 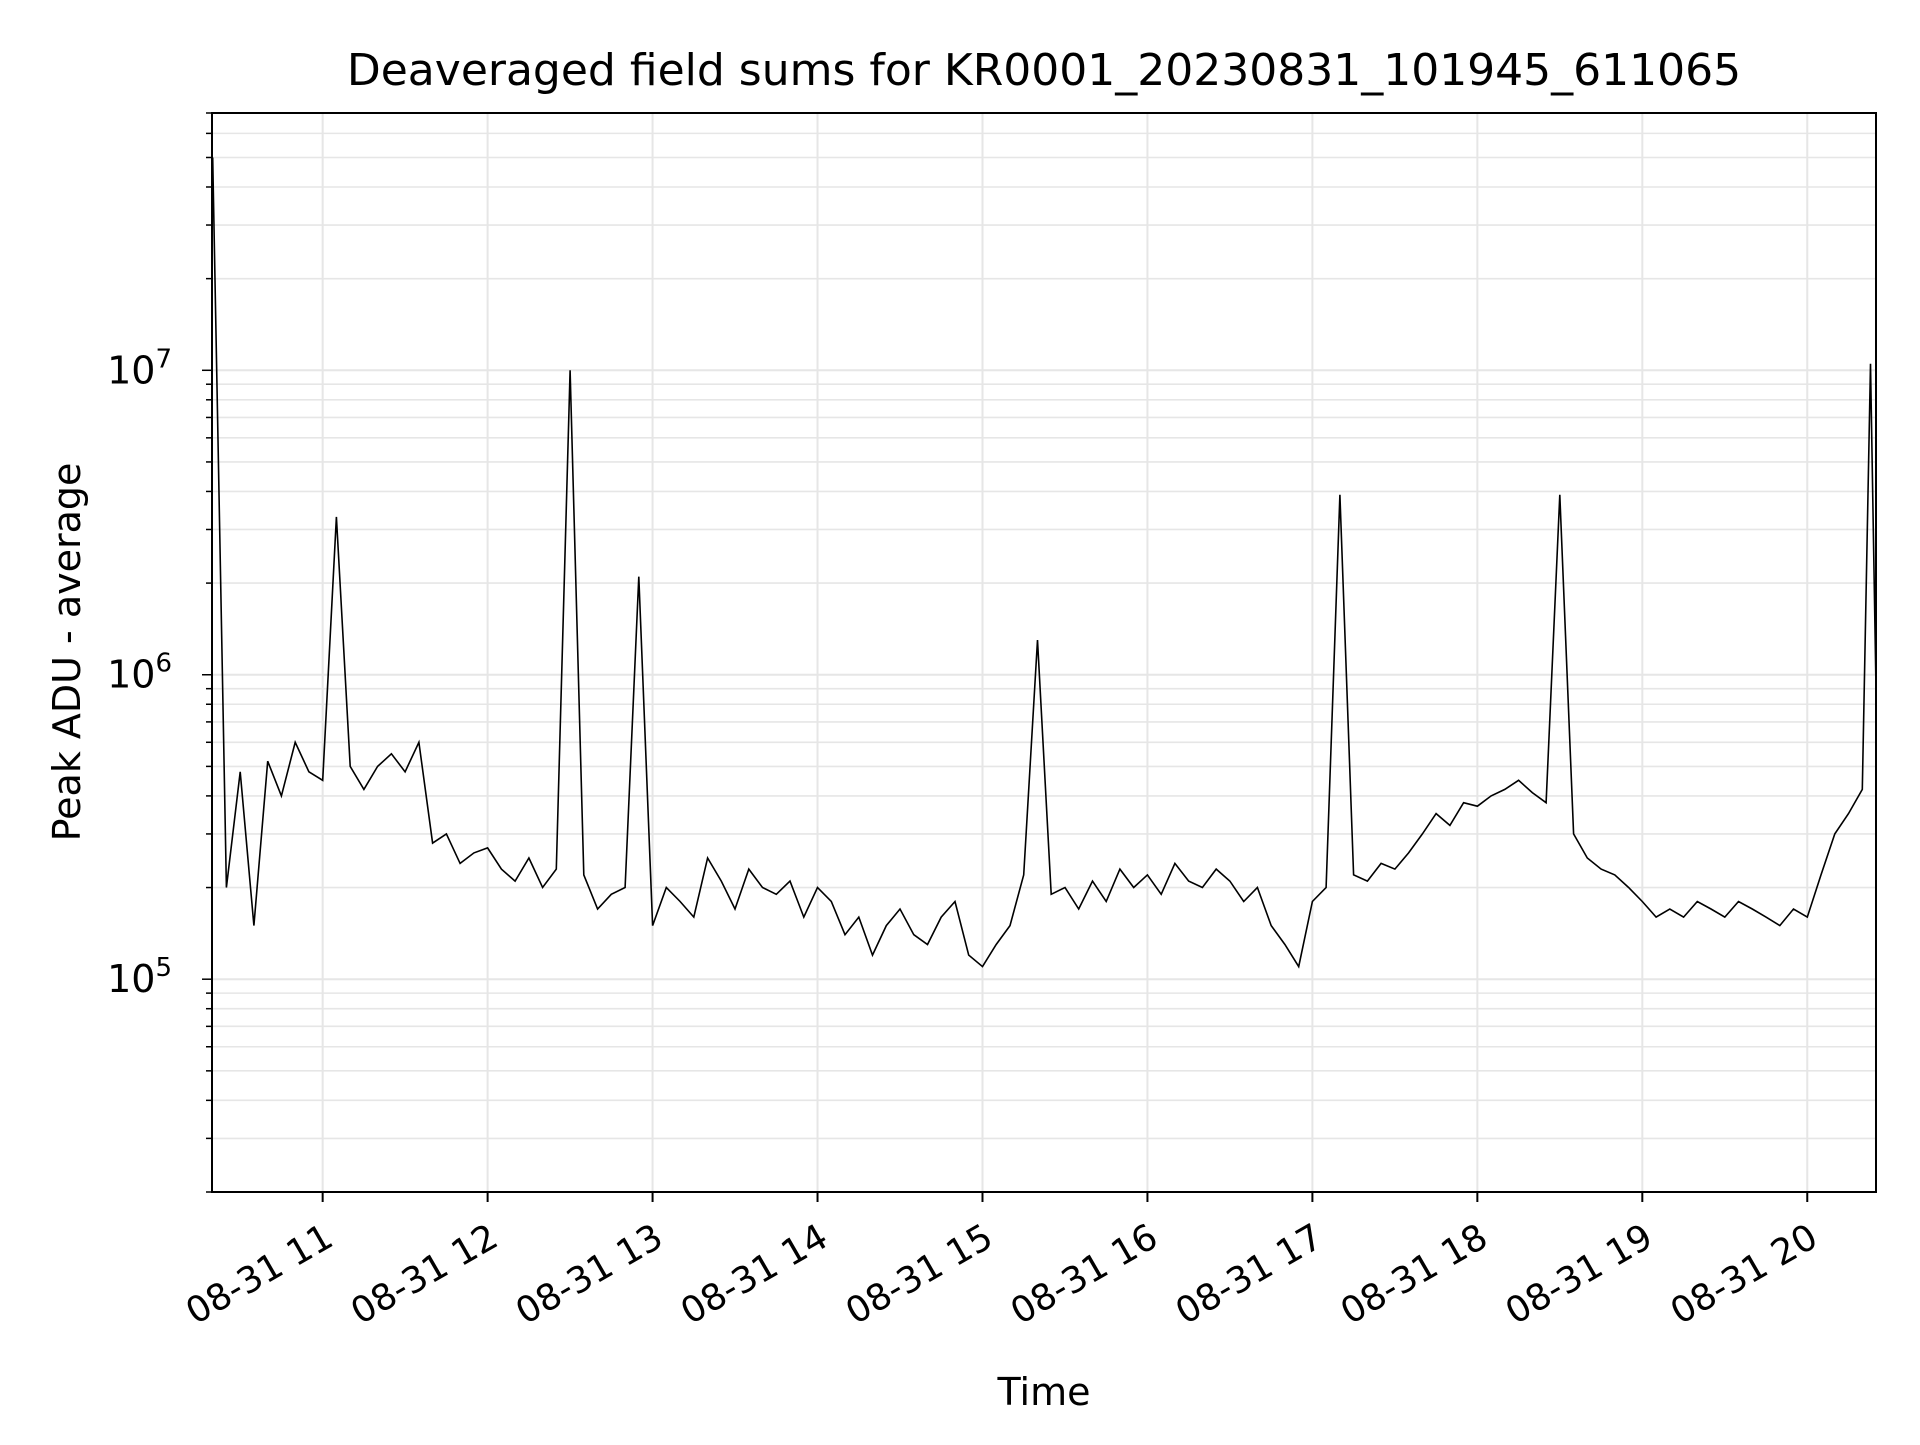 What do you see at coordinates (1044, 1392) in the screenshot?
I see `x-axis-label: Time` at bounding box center [1044, 1392].